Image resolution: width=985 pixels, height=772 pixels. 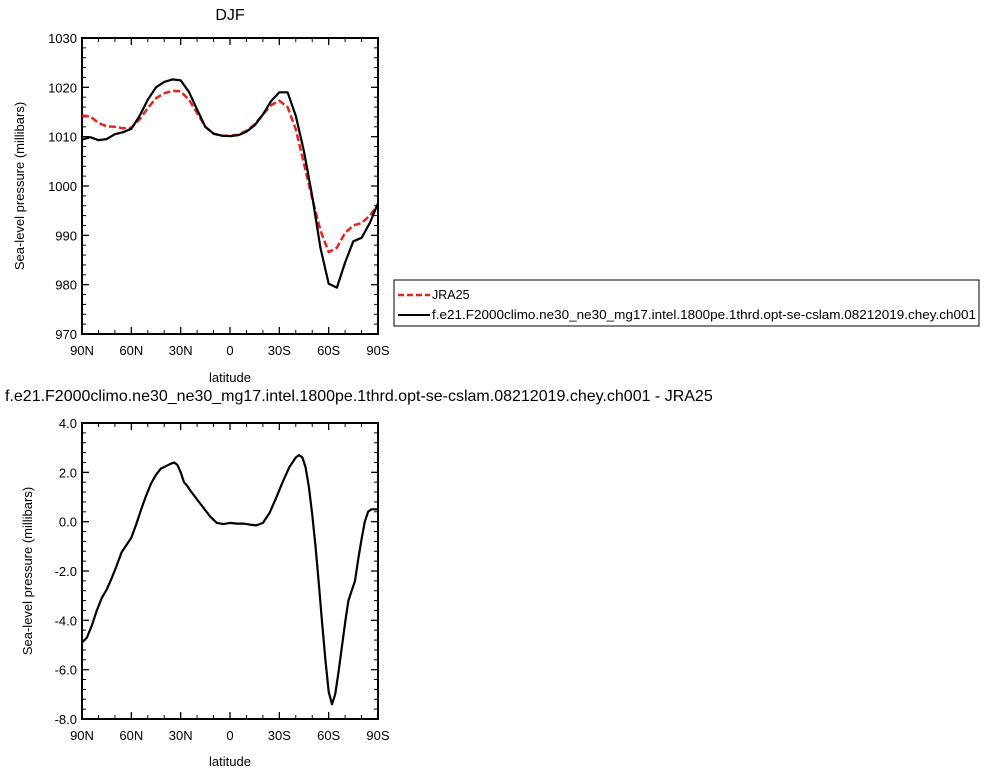 What do you see at coordinates (62, 87) in the screenshot?
I see `top-y-tick-label: 1020` at bounding box center [62, 87].